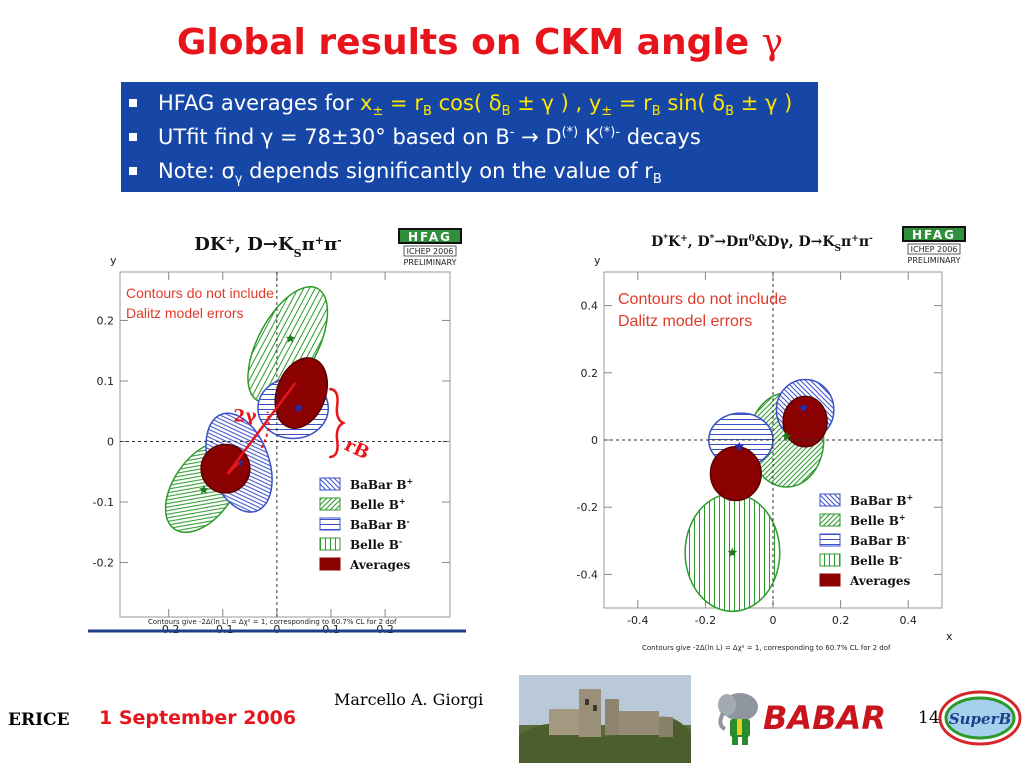 This screenshot has width=1024, height=768. I want to click on plot-title: DK+, D→KSπ+π-, so click(267, 247).